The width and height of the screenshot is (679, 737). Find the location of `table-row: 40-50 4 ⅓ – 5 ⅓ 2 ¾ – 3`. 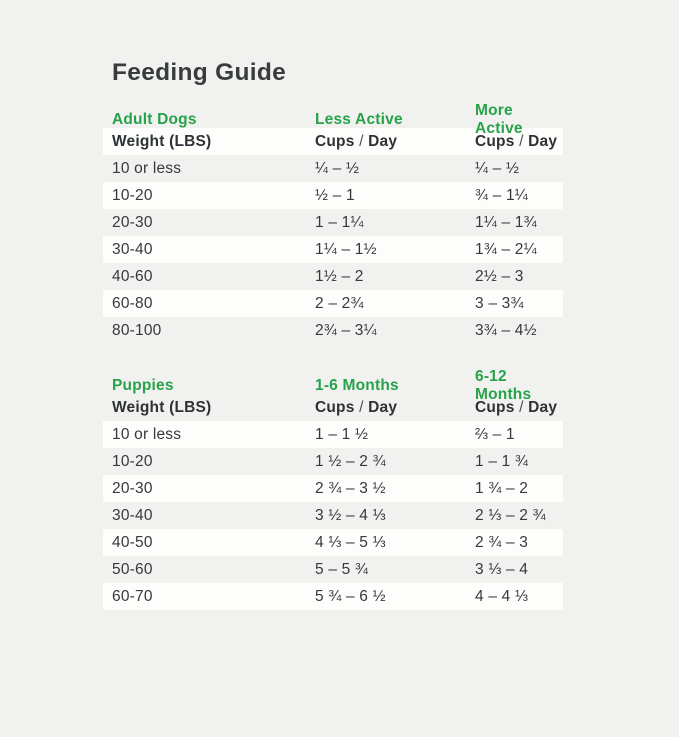

table-row: 40-50 4 ⅓ – 5 ⅓ 2 ¾ – 3 is located at coordinates (333, 542).